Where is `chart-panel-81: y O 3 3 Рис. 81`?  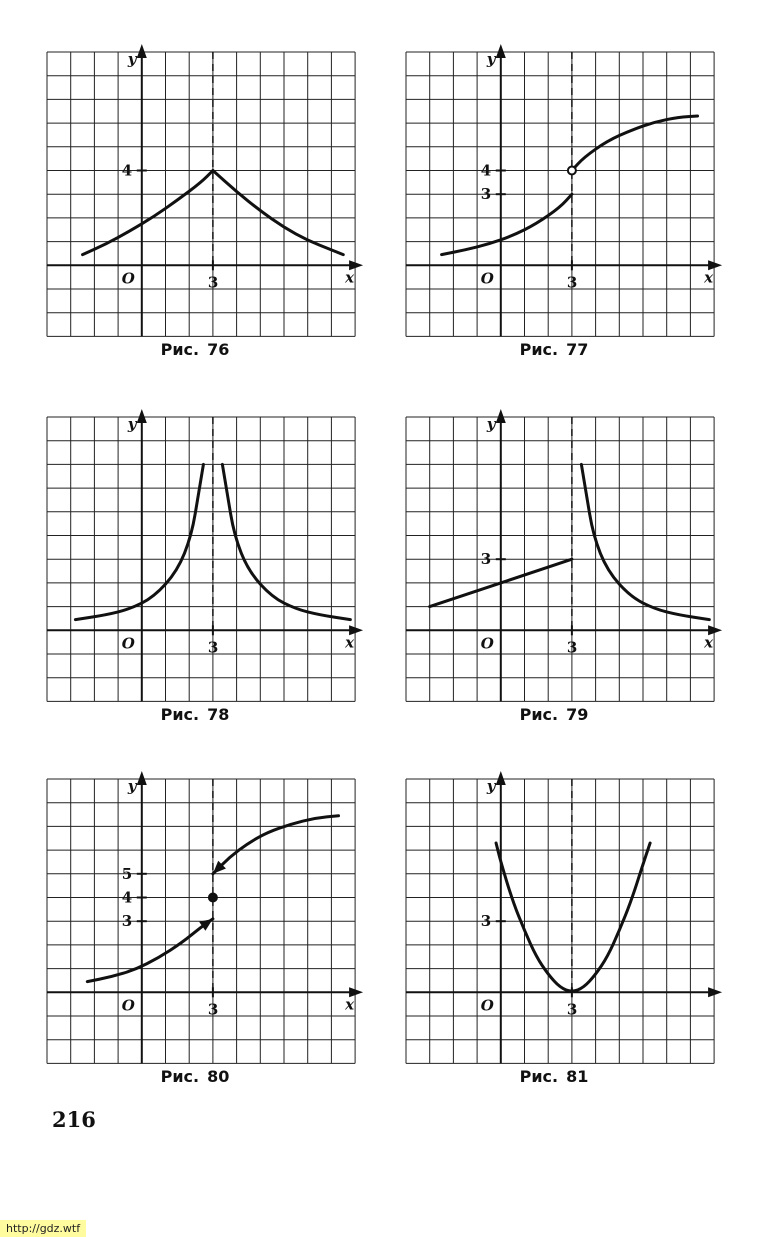 chart-panel-81: y O 3 3 Рис. 81 is located at coordinates (558, 926).